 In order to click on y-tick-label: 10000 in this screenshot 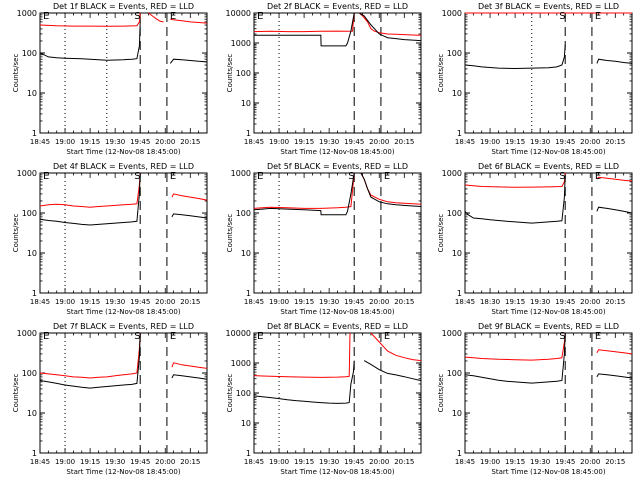, I will do `click(238, 333)`.